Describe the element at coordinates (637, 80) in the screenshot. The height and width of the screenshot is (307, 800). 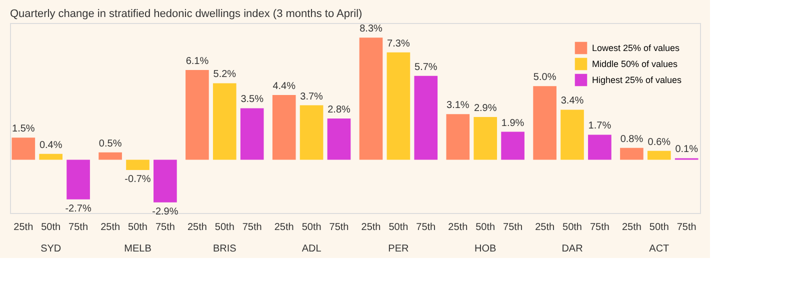
I see `legend-label: Highest 25% of values` at that location.